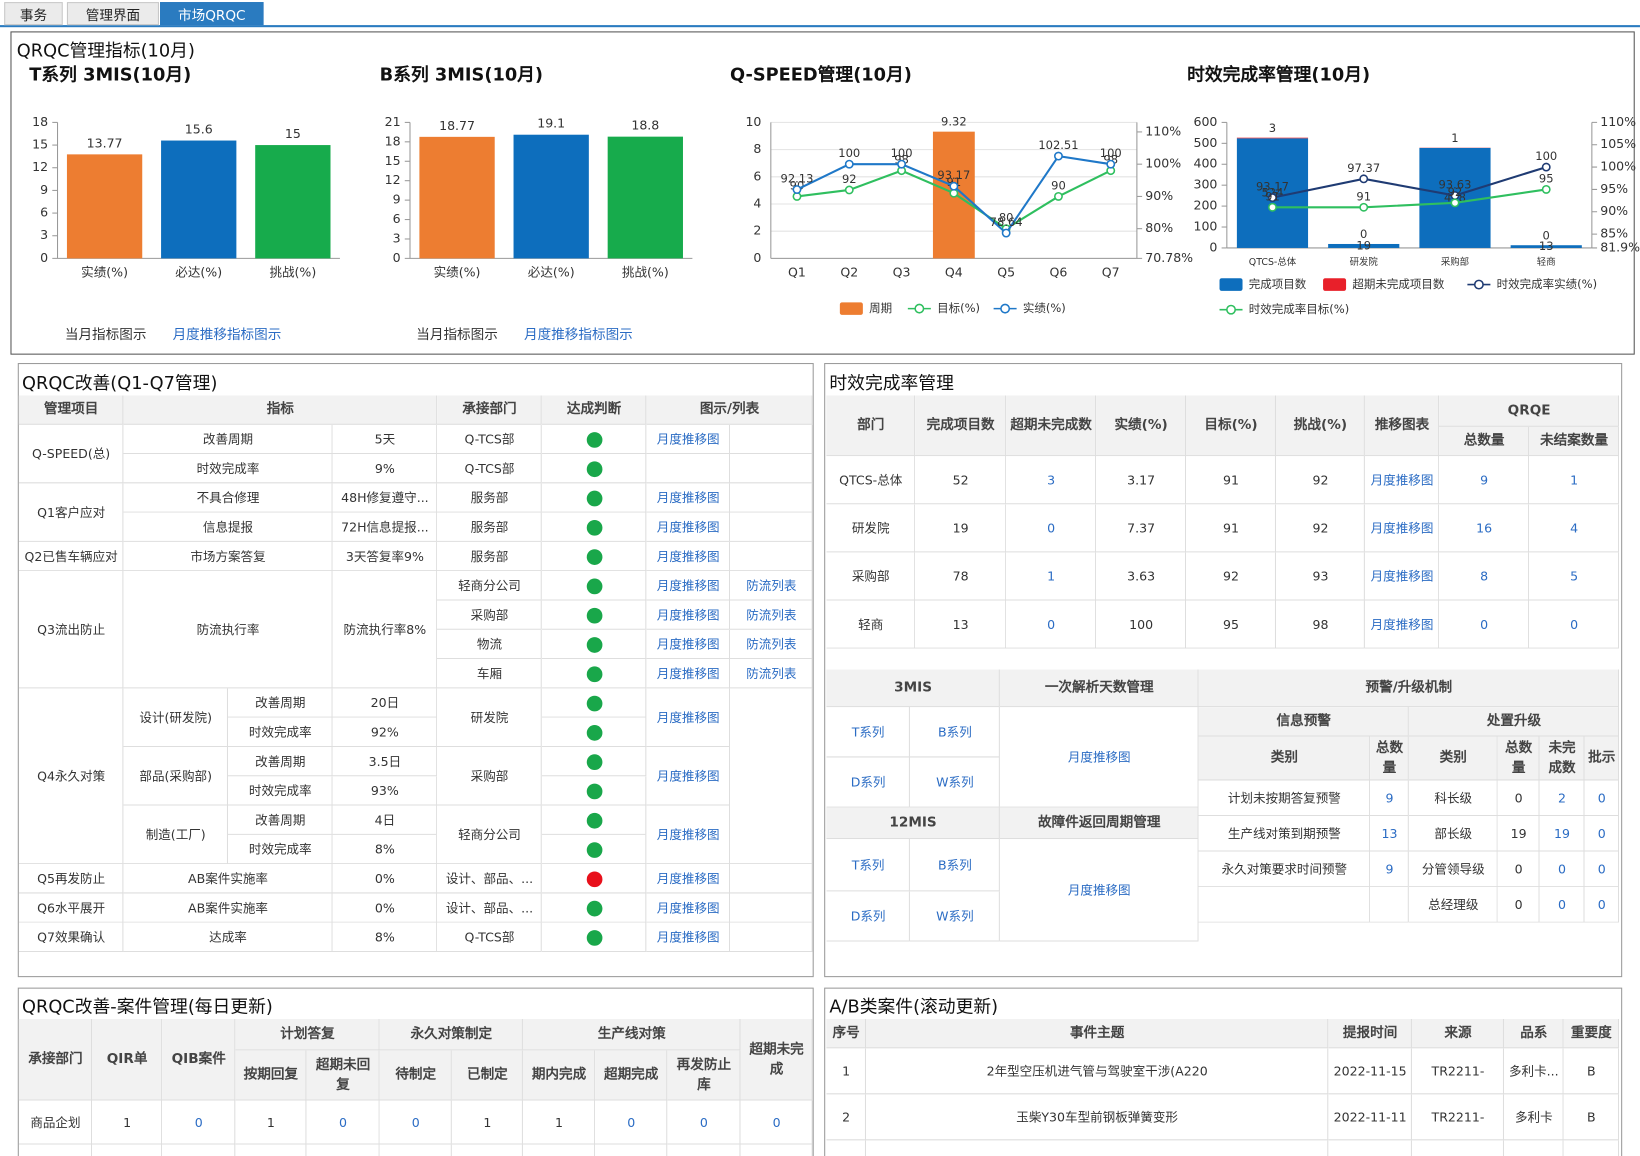 This screenshot has height=1156, width=1640. I want to click on table-cell: 防流执行率8%, so click(385, 629).